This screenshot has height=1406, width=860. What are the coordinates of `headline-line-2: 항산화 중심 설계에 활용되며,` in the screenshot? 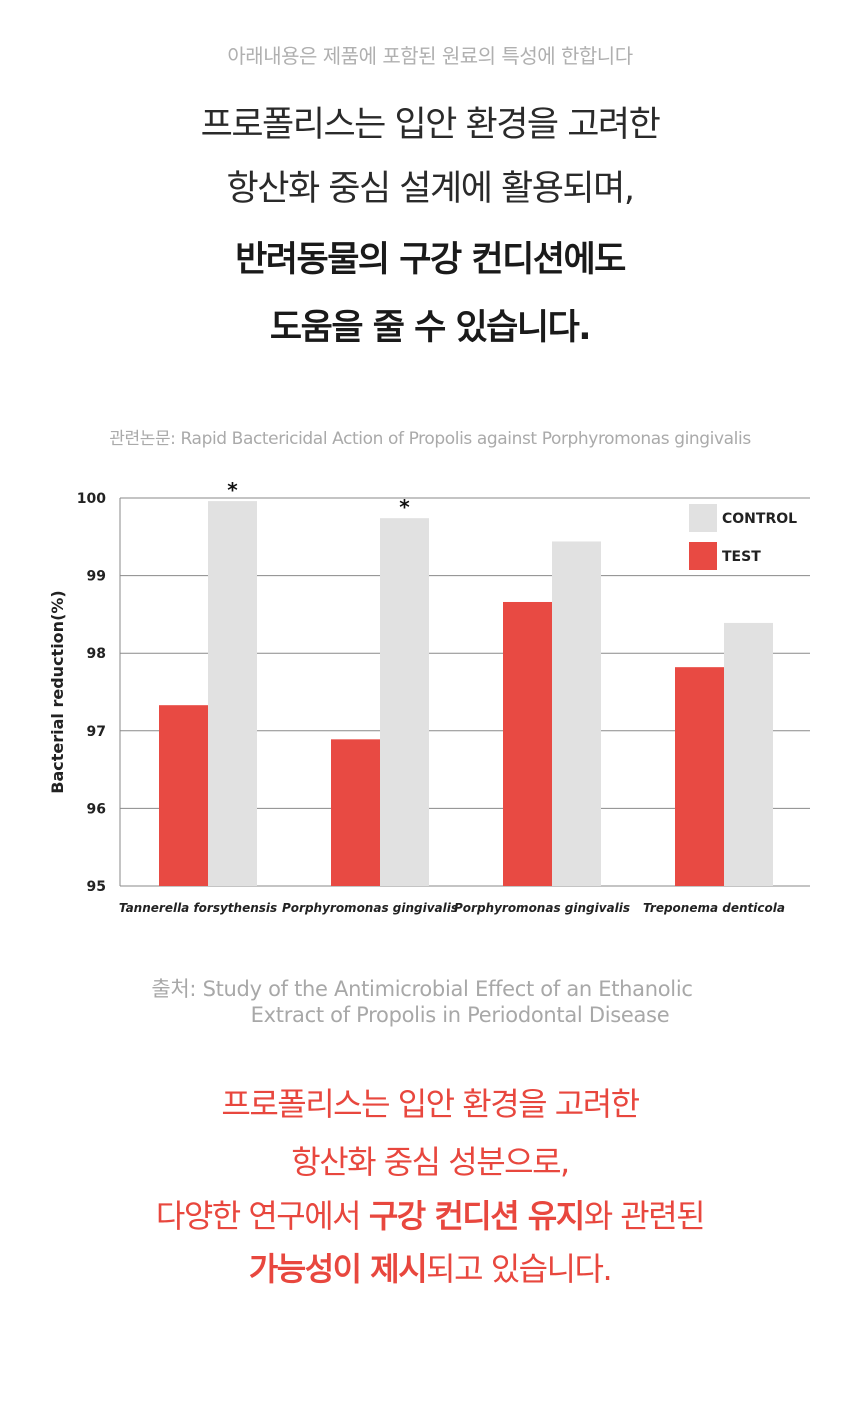 It's located at (430, 189).